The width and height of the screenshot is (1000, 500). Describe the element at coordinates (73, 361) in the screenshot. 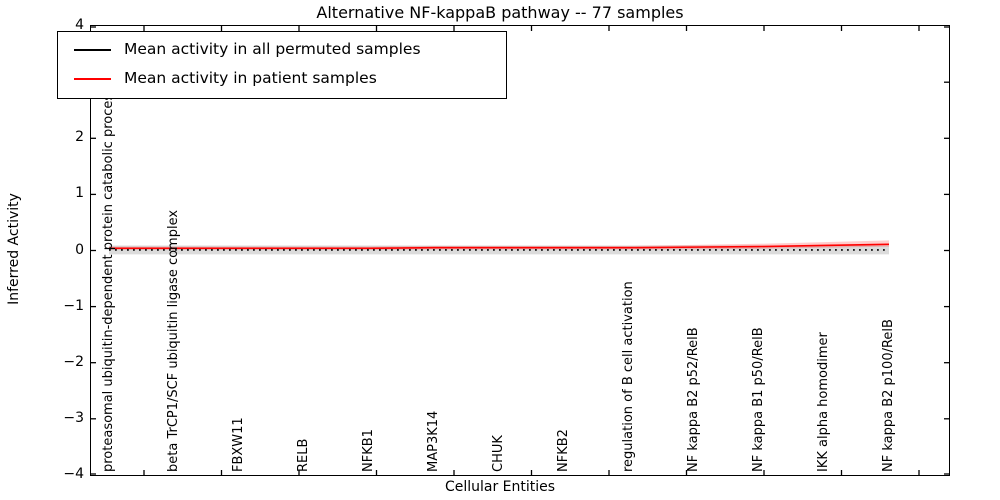

I see `y-tick-label: −2` at that location.